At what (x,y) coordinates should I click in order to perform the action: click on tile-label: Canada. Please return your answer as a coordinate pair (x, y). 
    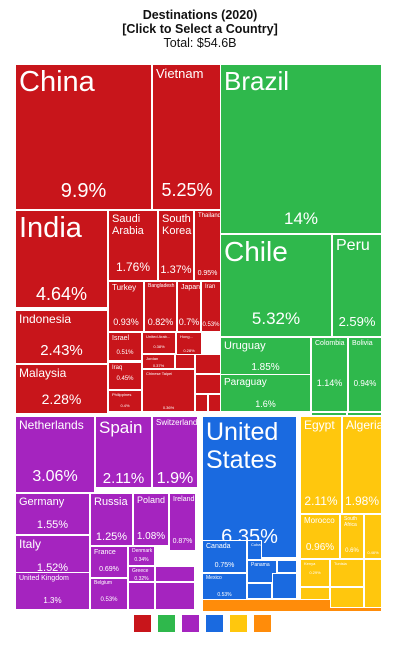
    Looking at the image, I should click on (218, 546).